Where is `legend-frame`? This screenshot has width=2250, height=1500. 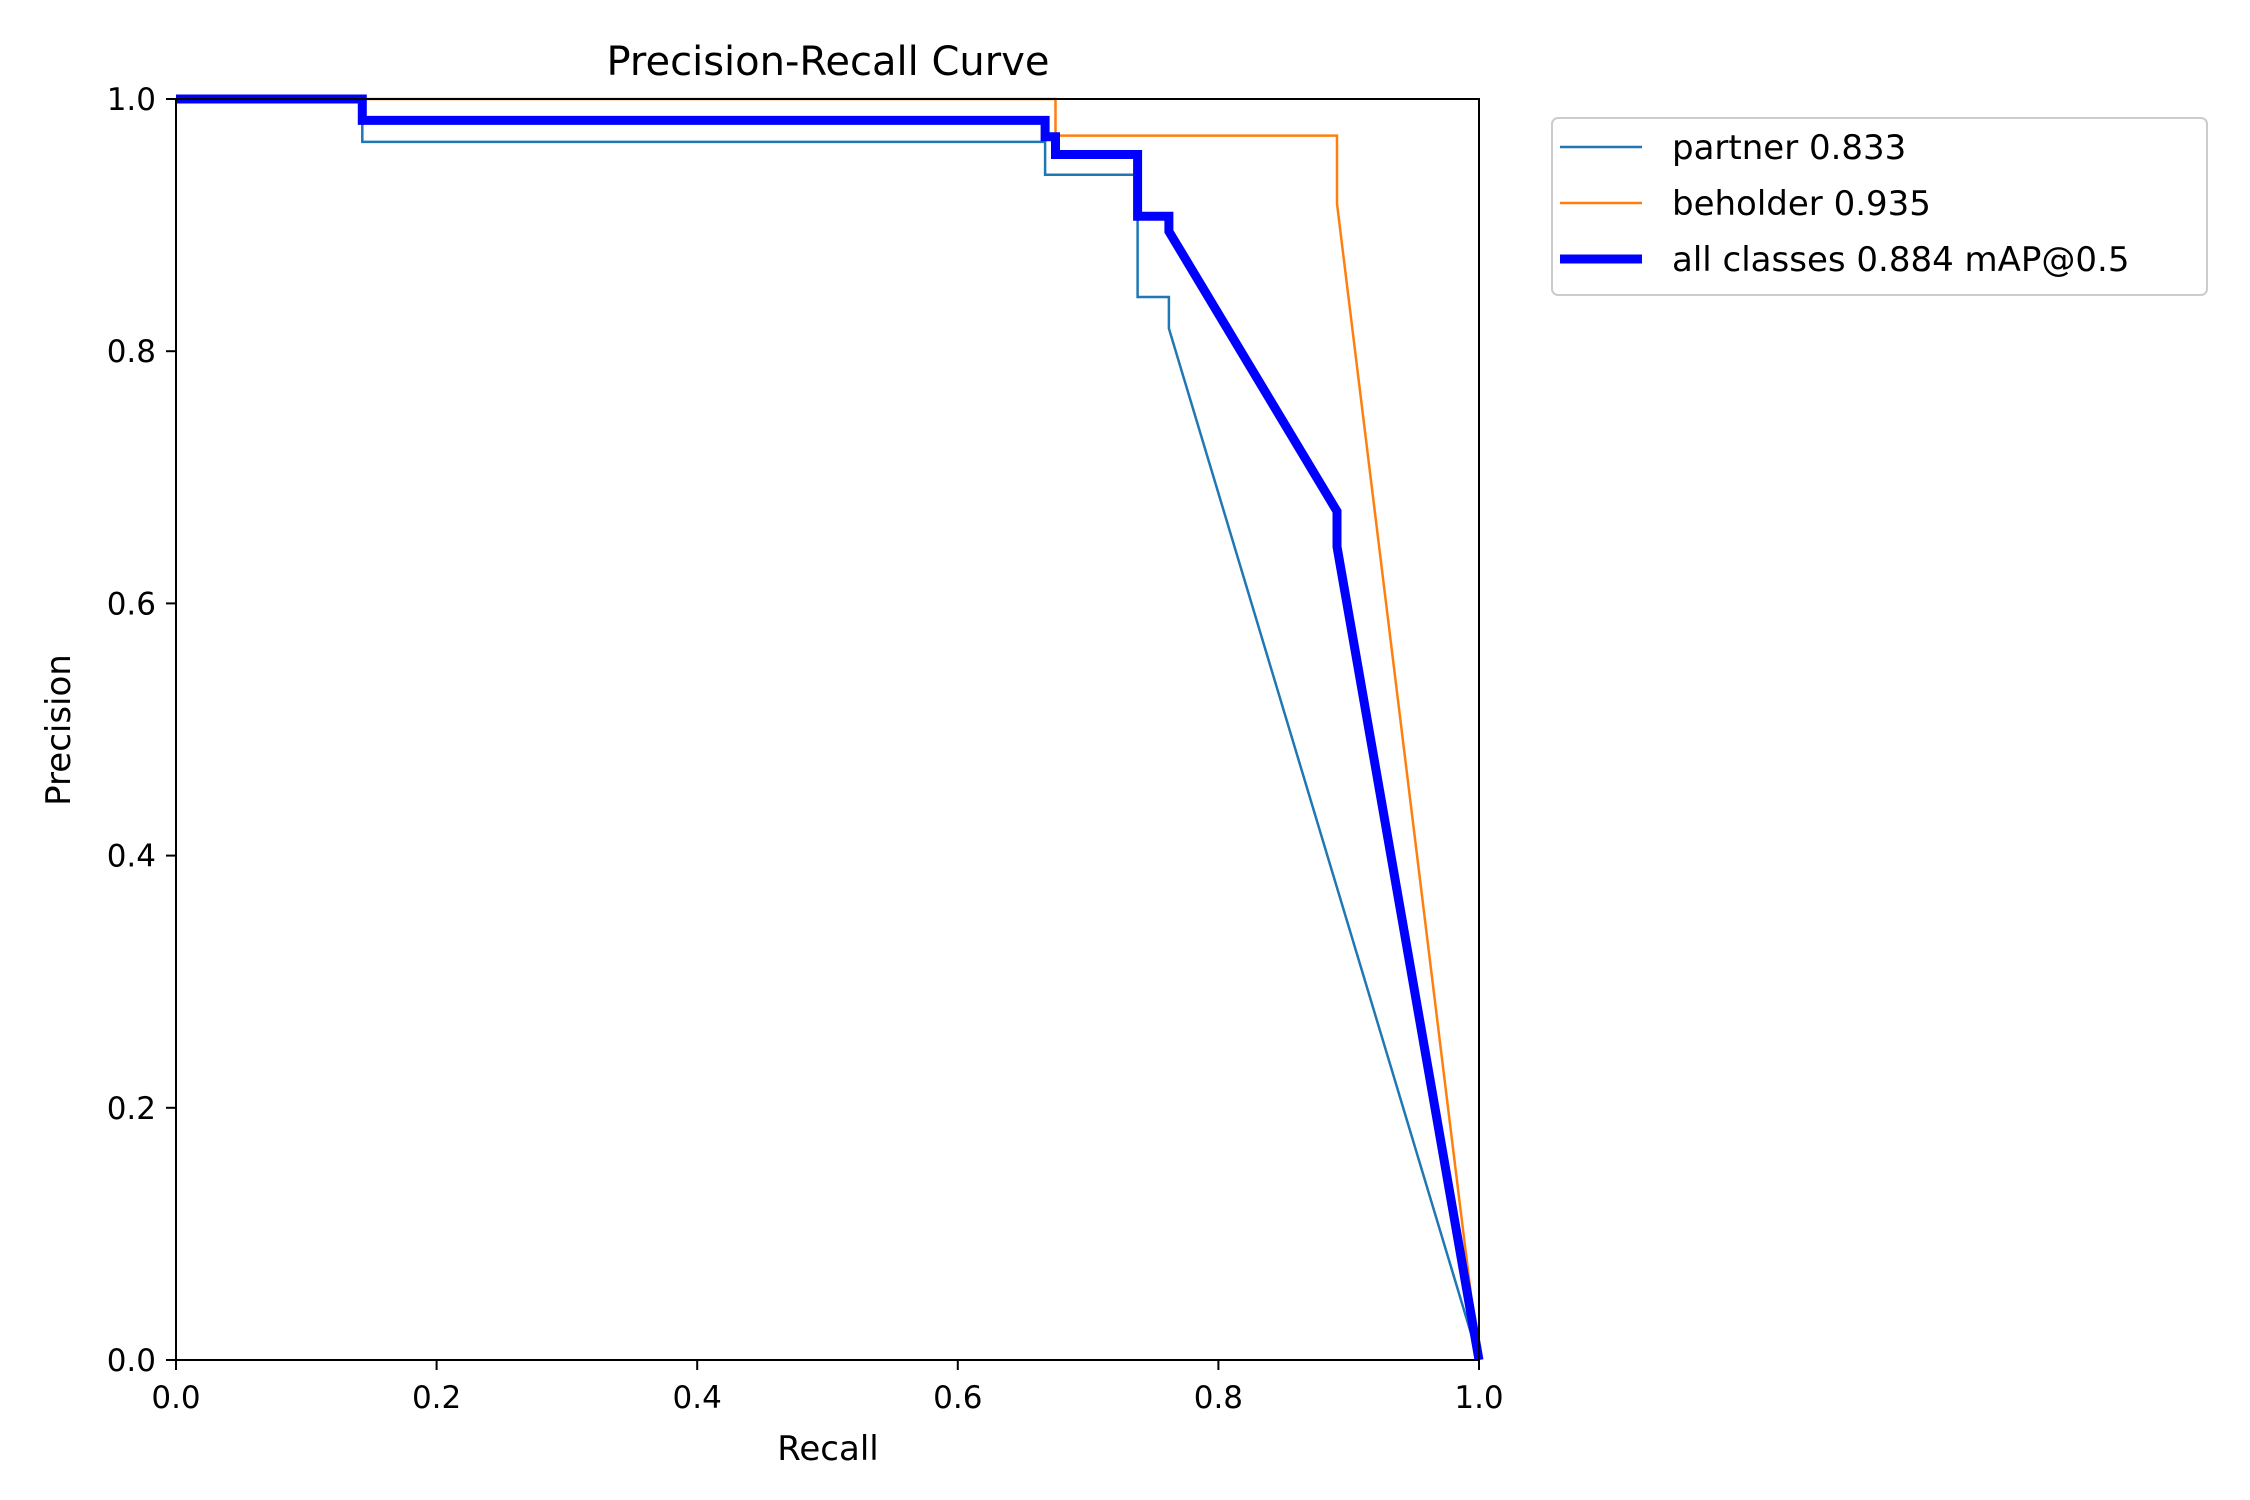
legend-frame is located at coordinates (1879, 206).